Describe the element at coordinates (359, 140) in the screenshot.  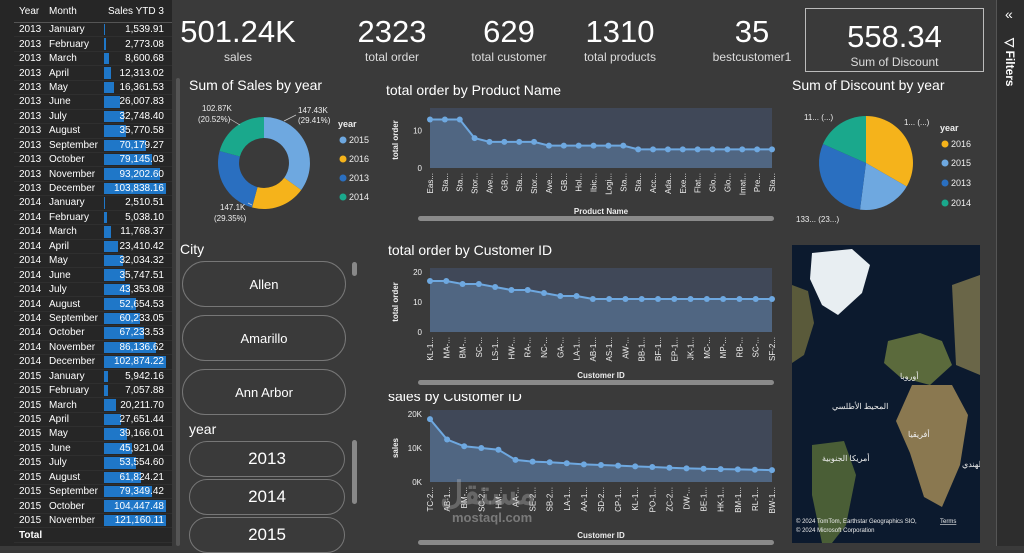
I see `legend-2015: 2015` at that location.